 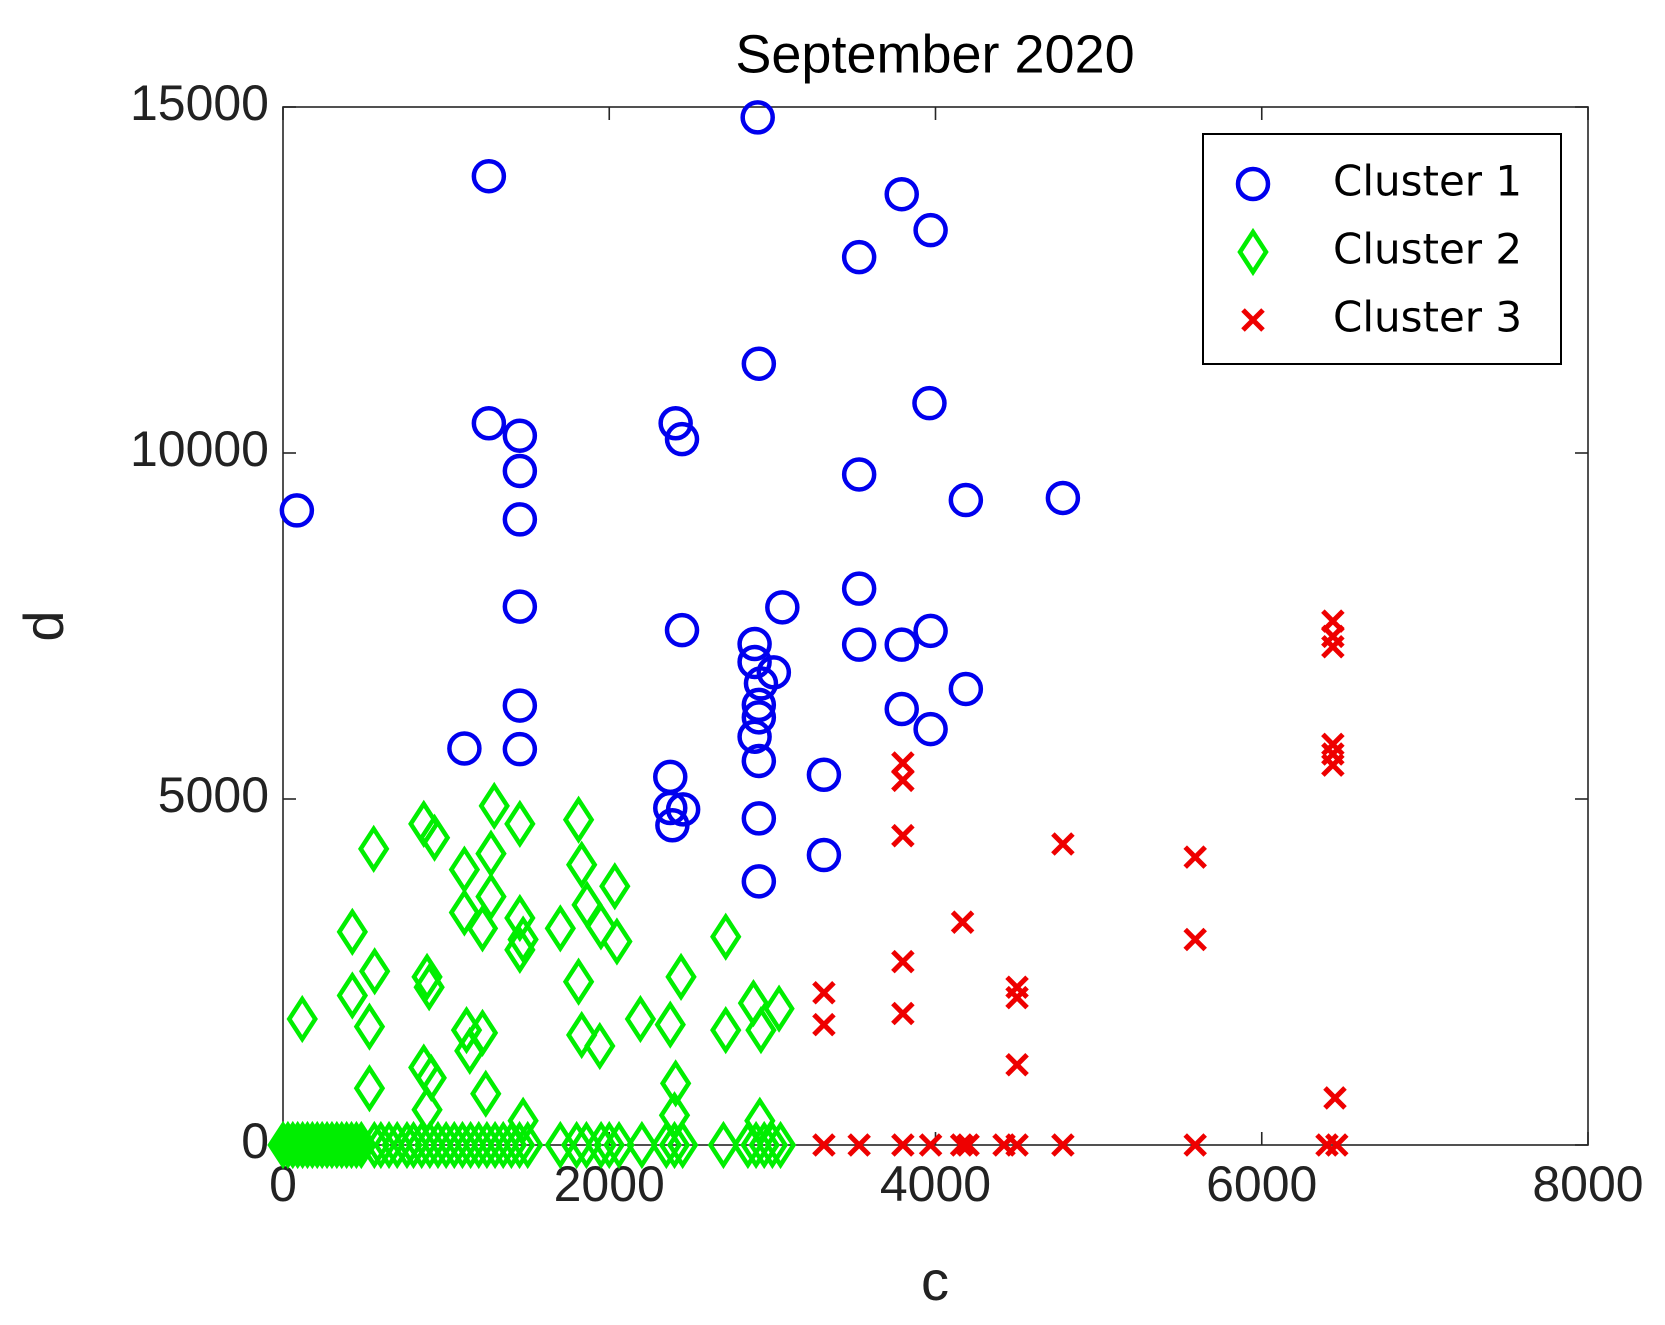 What do you see at coordinates (255, 1141) in the screenshot?
I see `y-tick-label: 0` at bounding box center [255, 1141].